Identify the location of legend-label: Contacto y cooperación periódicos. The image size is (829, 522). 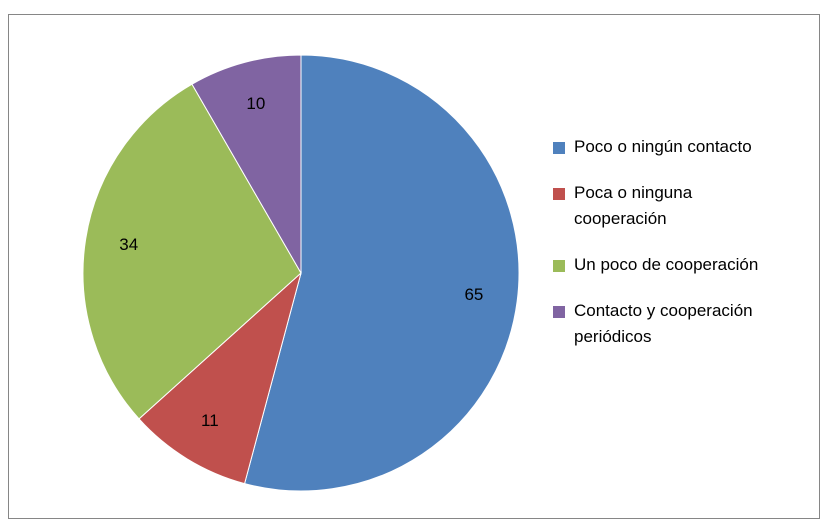
(663, 323).